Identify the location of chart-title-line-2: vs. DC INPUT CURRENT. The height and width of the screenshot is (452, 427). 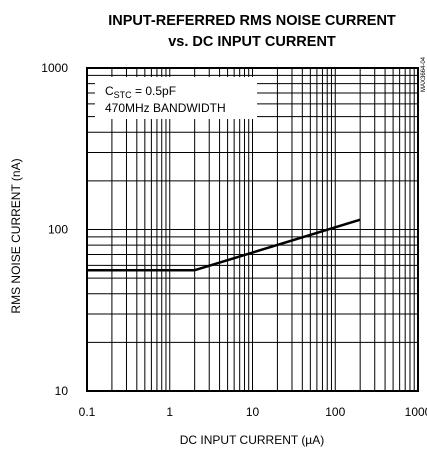
(252, 42).